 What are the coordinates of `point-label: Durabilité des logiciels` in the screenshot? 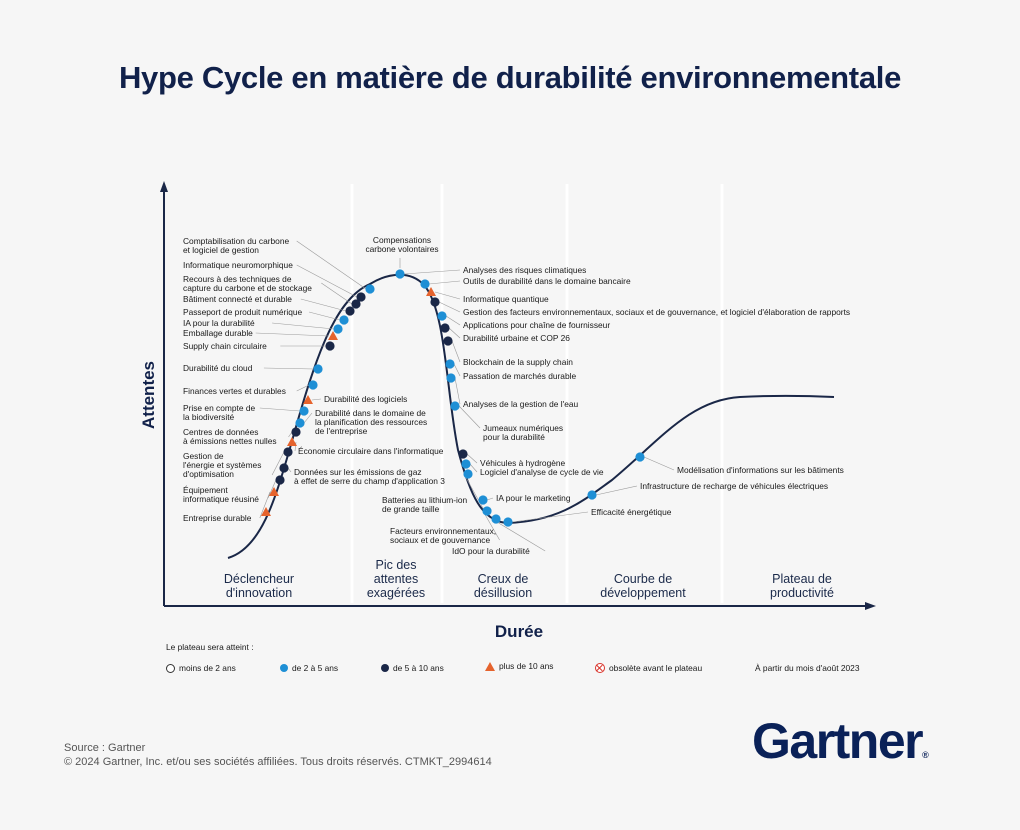 It's located at (365, 399).